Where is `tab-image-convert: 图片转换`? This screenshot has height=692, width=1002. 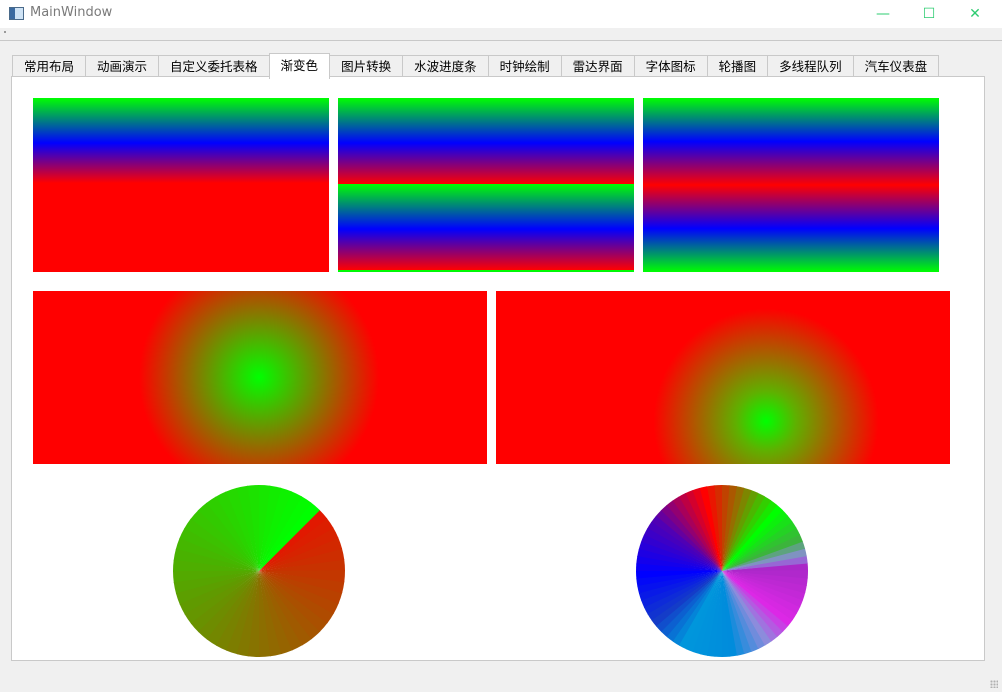 tab-image-convert: 图片转换 is located at coordinates (366, 66).